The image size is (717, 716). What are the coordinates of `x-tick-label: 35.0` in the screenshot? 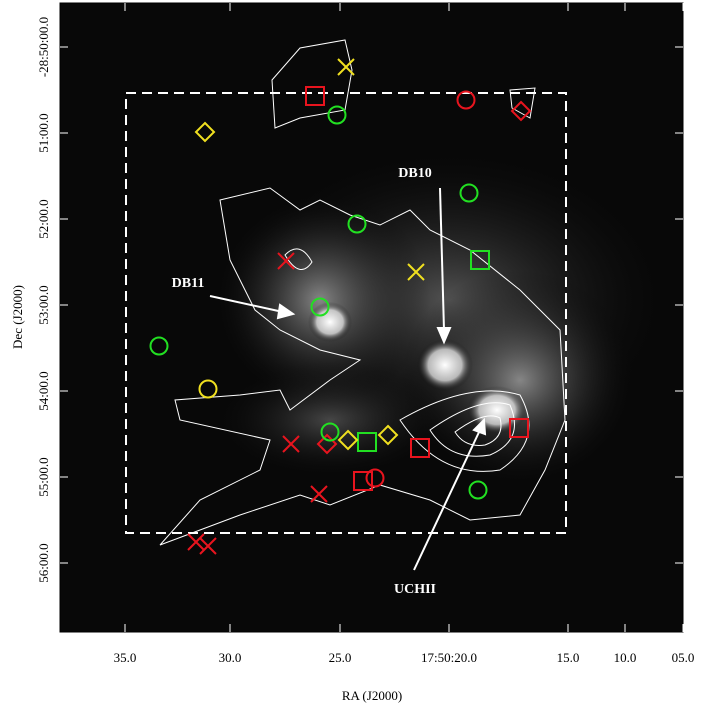 It's located at (125, 657).